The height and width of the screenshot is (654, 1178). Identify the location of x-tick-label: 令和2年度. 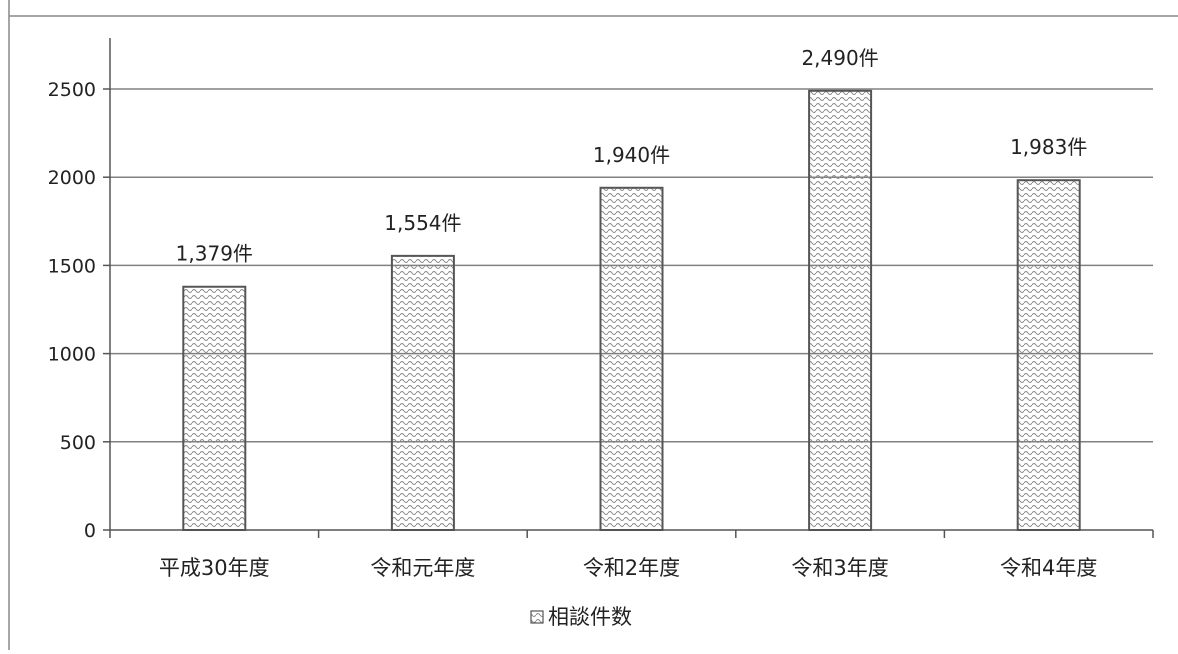
(631, 568).